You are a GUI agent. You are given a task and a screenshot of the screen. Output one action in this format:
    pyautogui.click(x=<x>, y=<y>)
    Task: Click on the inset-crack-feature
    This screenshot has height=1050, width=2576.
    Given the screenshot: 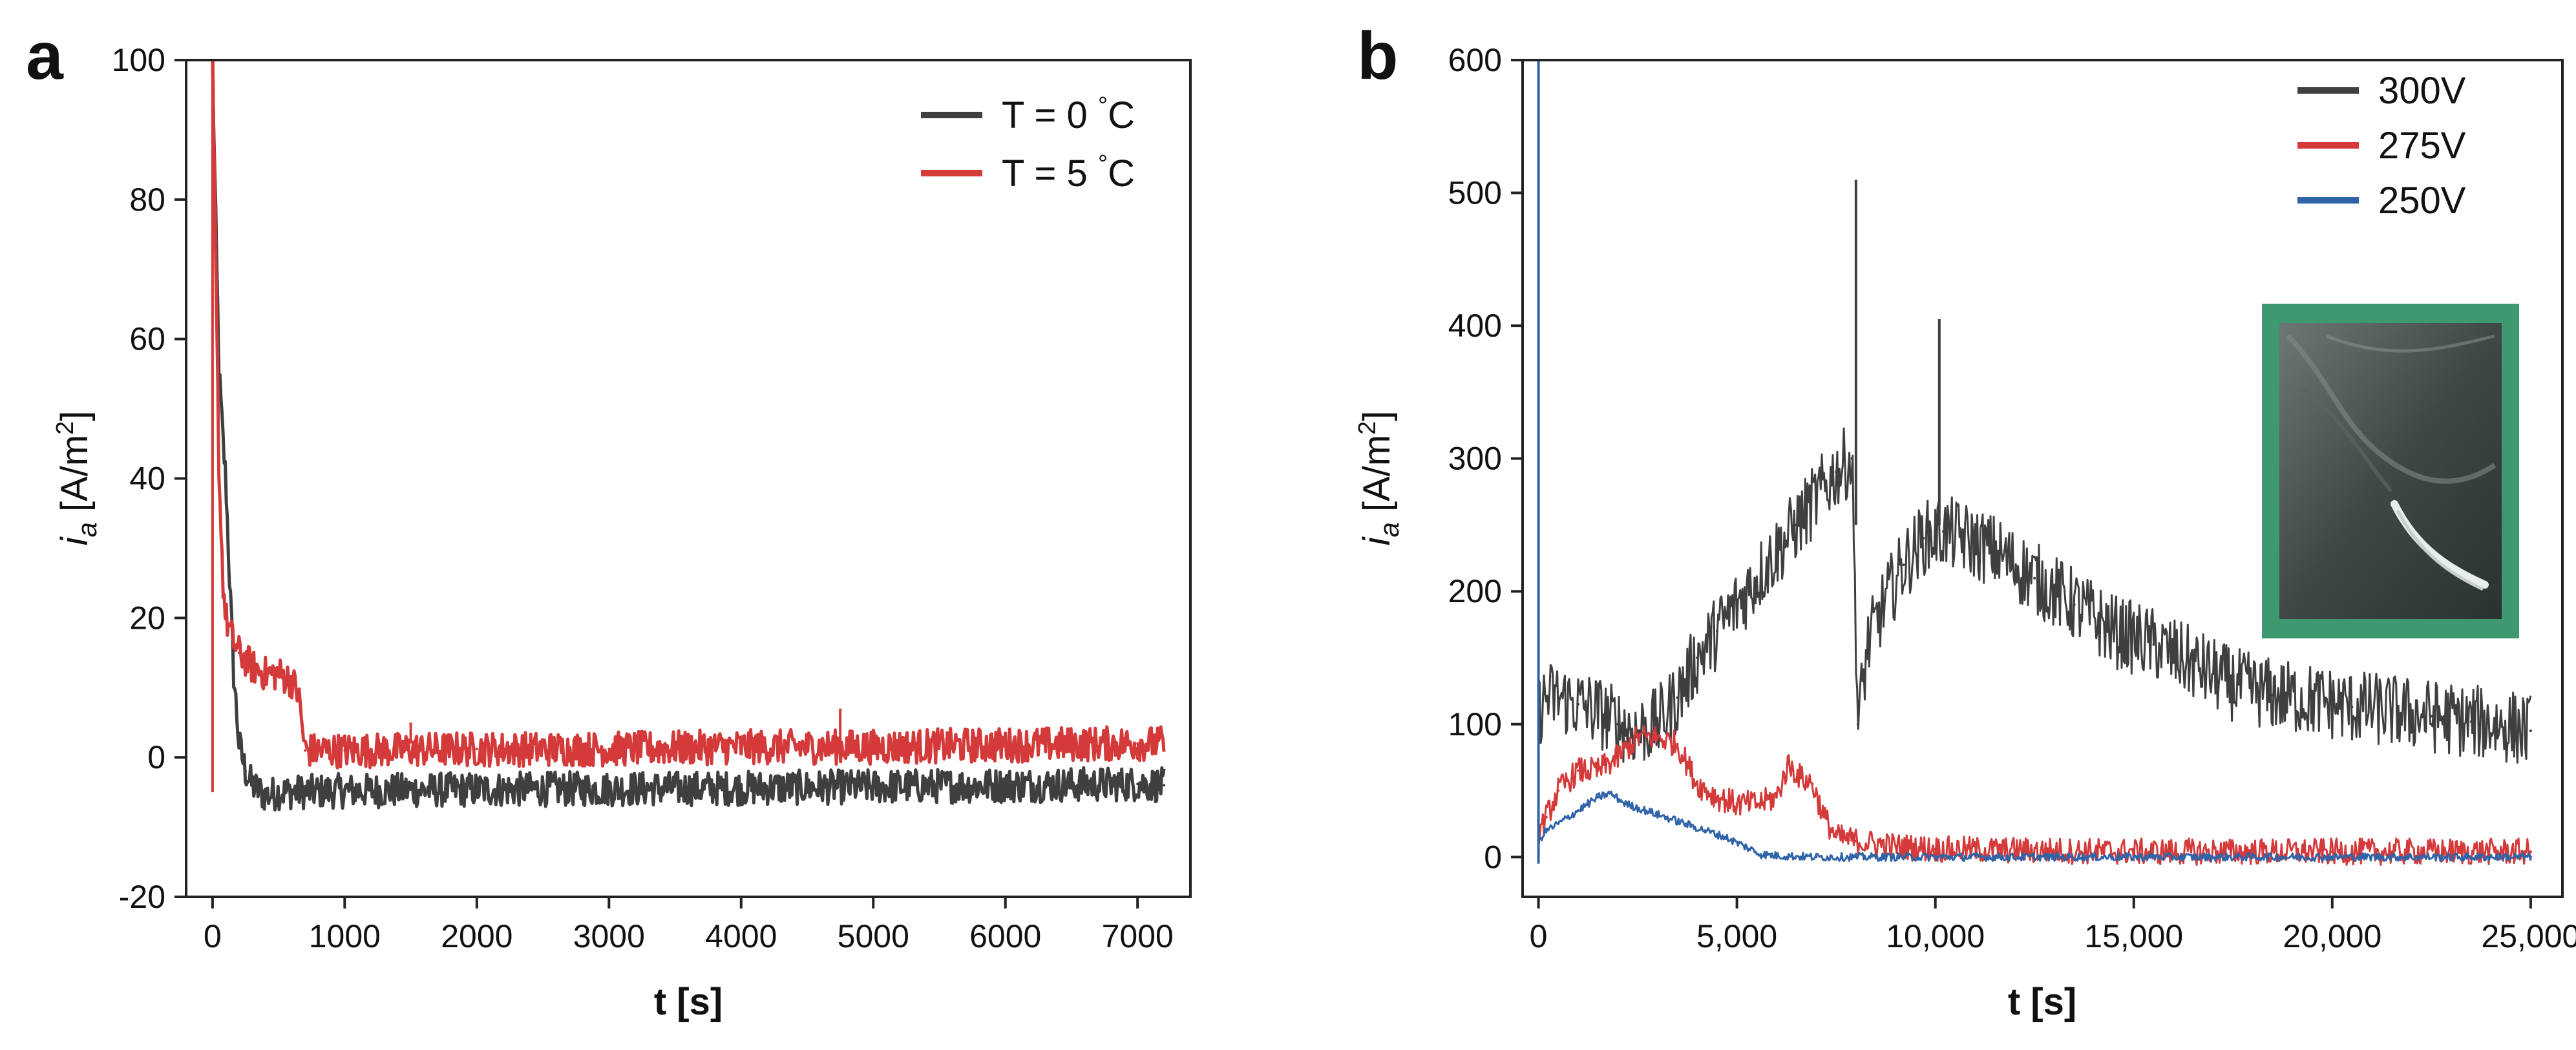 What is the action you would take?
    pyautogui.click(x=2440, y=550)
    